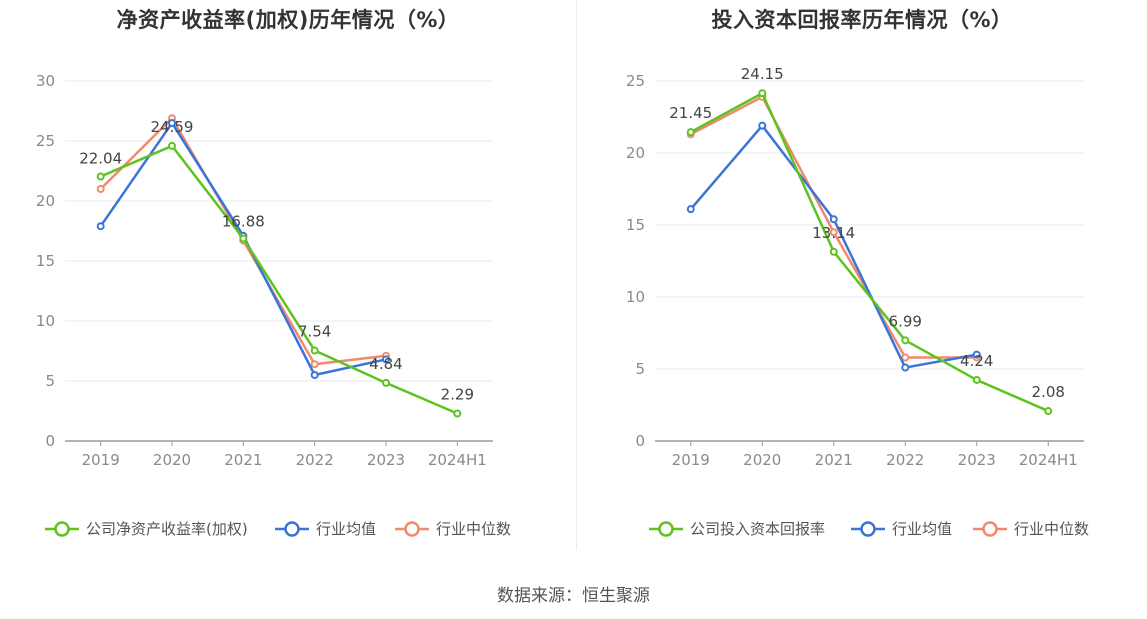  What do you see at coordinates (976, 361) in the screenshot?
I see `data-label: 4.24` at bounding box center [976, 361].